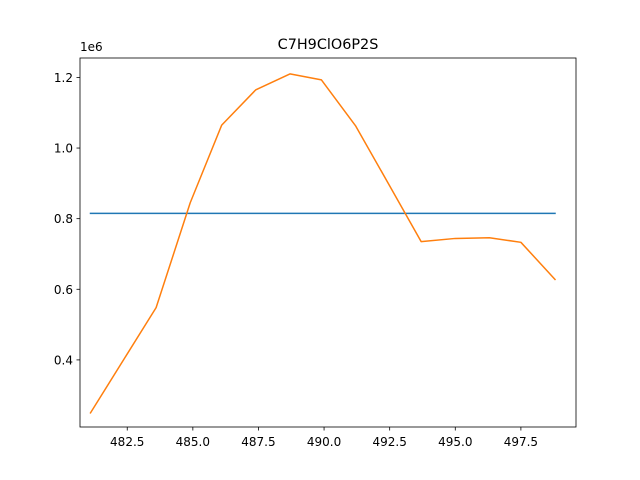 The width and height of the screenshot is (640, 480). I want to click on x-tick-label: 497.5, so click(521, 442).